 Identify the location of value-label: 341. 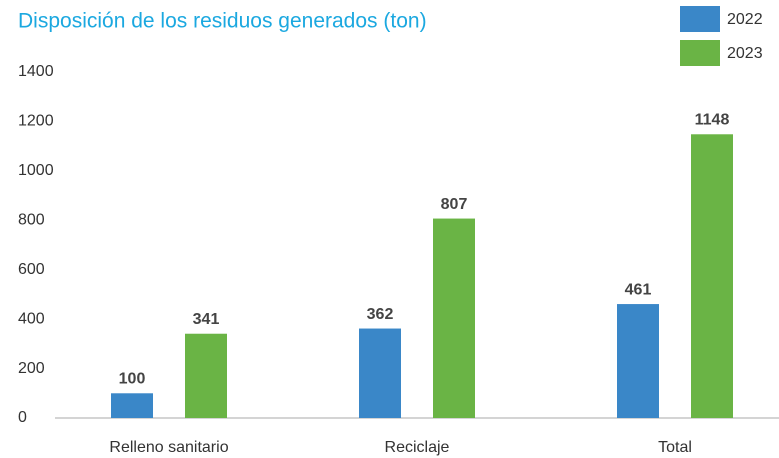
(206, 319).